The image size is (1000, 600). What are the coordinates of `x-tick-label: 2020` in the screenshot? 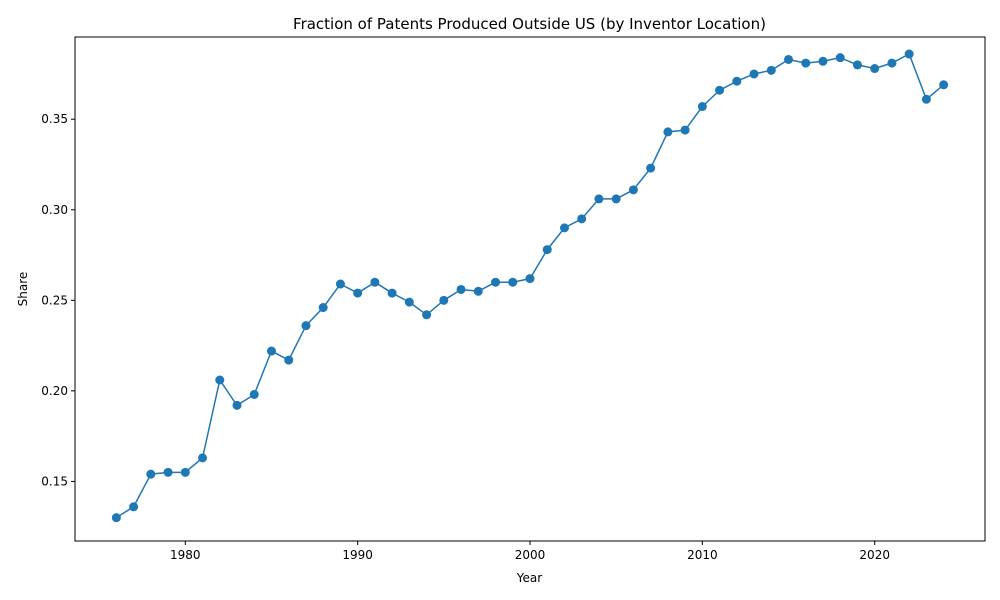 It's located at (874, 555).